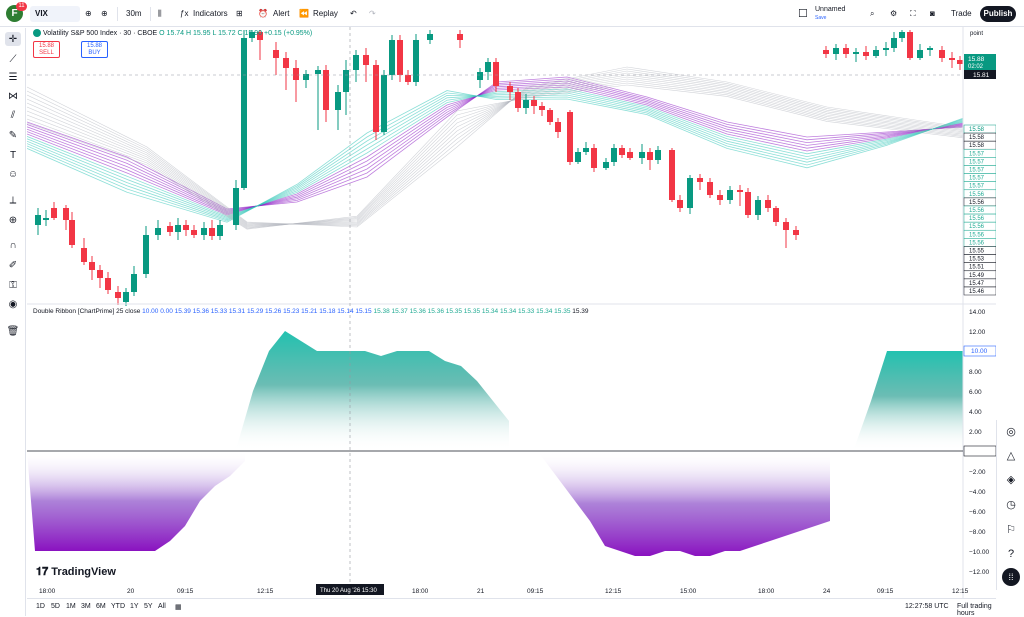  What do you see at coordinates (13, 285) in the screenshot?
I see `lock-icon: ⚿` at bounding box center [13, 285].